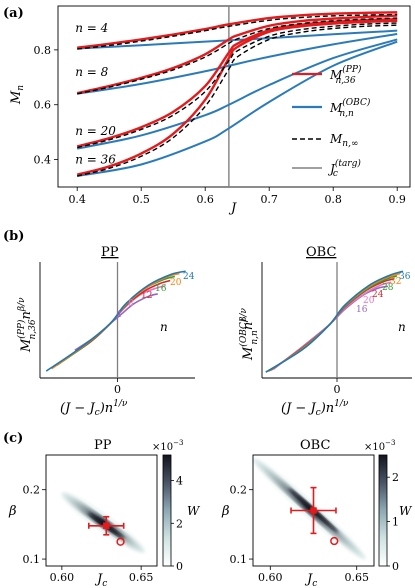 The image size is (415, 588). Describe the element at coordinates (167, 510) in the screenshot. I see `panel-c-pp-colorbar-bar` at that location.